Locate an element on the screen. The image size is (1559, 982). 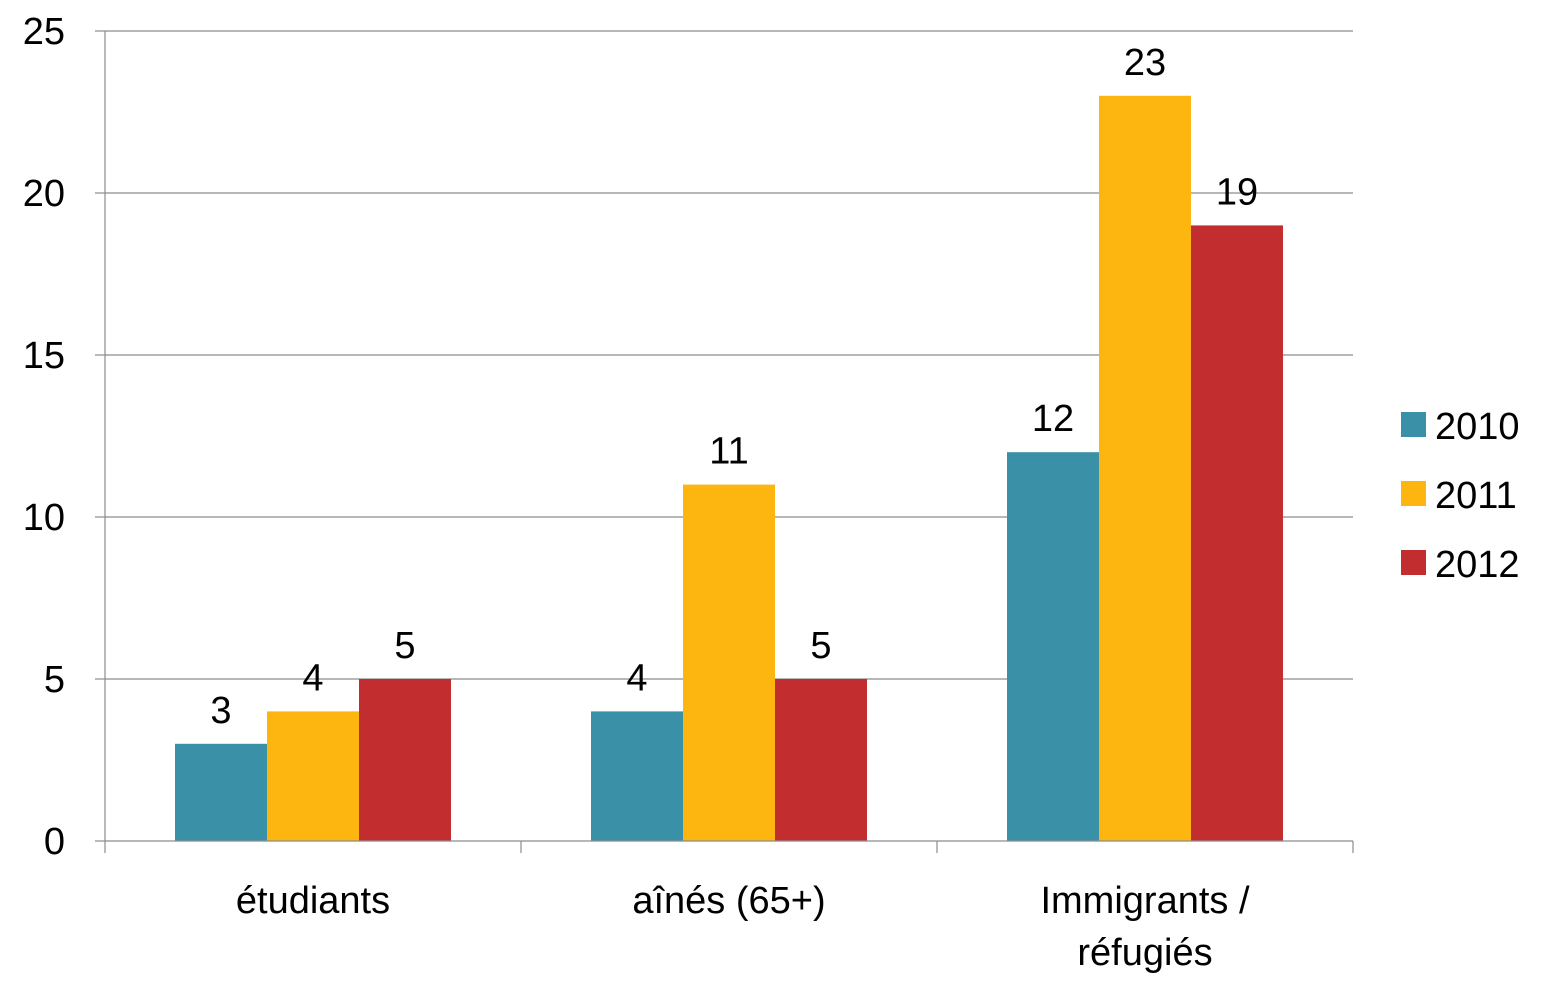
legend: 2010 2011 2012 is located at coordinates (1460, 496).